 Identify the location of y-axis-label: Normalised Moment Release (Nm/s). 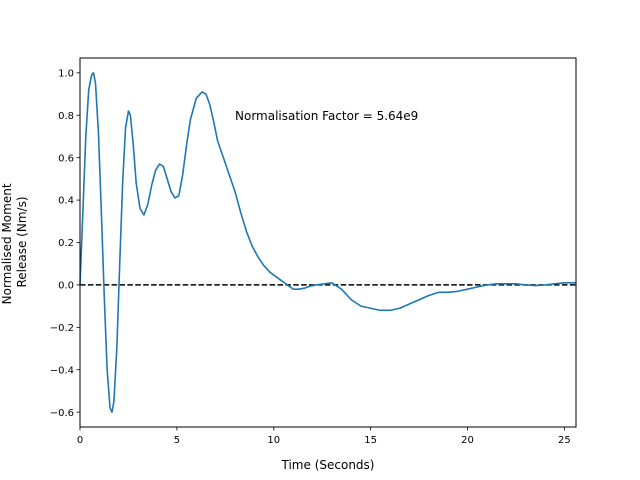
(14, 242).